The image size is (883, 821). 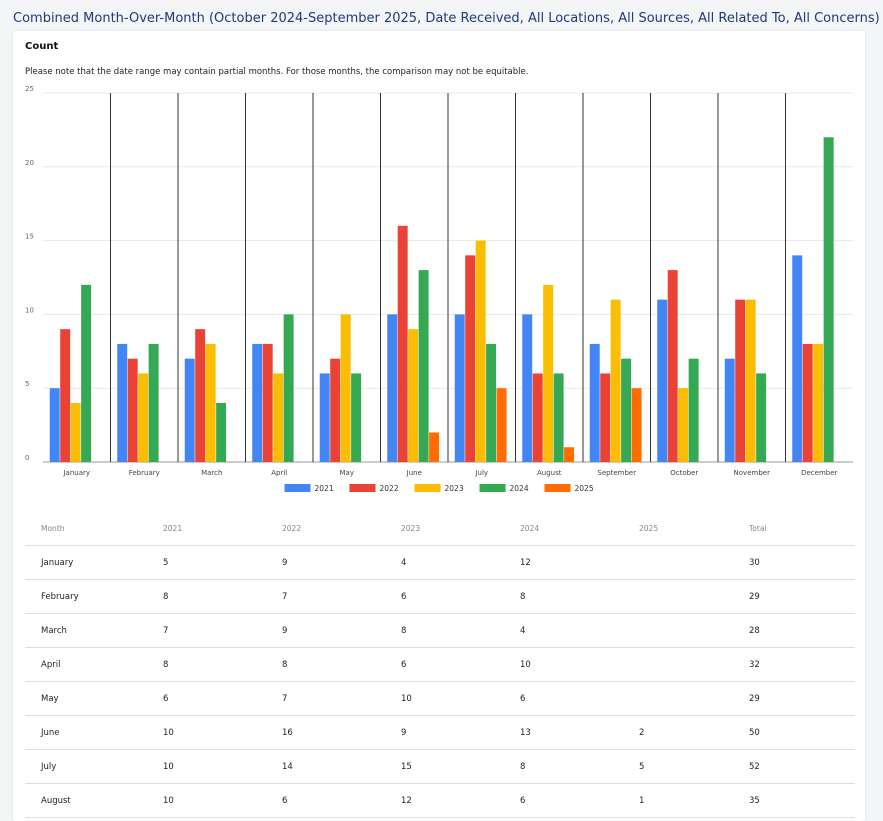 What do you see at coordinates (558, 417) in the screenshot?
I see `bar-2024-august` at bounding box center [558, 417].